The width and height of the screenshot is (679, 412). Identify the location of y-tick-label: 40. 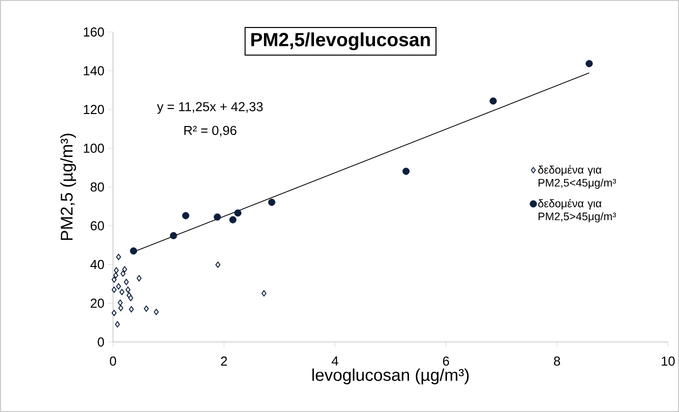
(97, 265).